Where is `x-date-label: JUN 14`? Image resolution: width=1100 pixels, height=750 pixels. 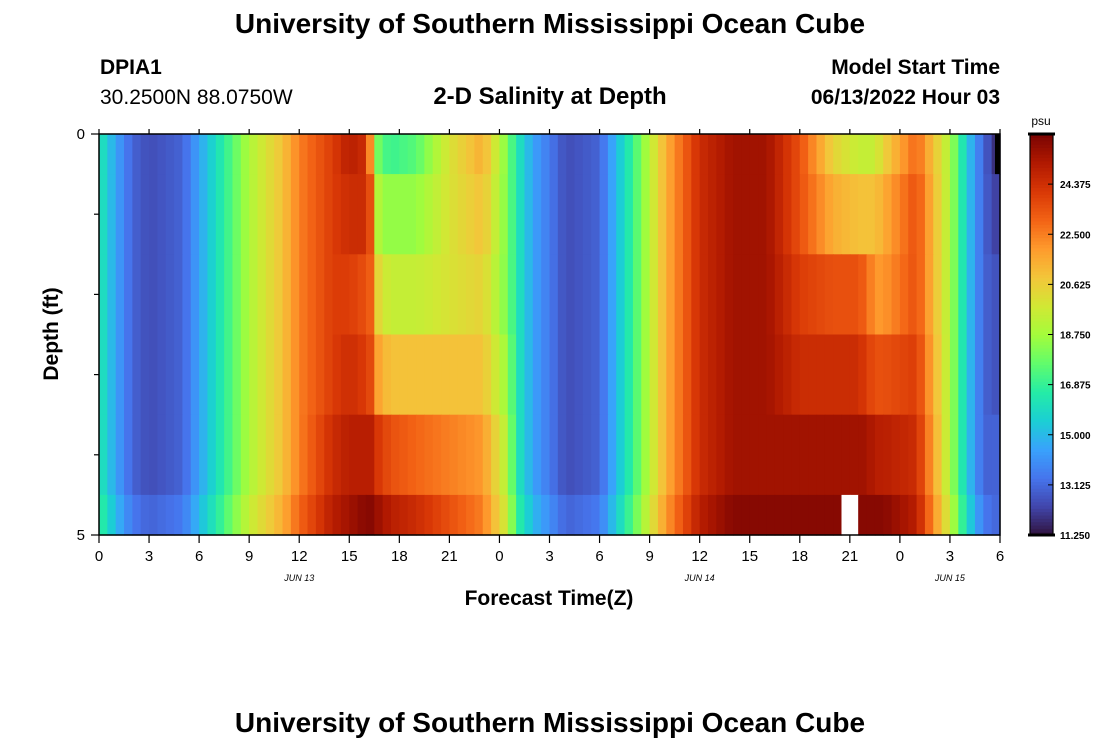
x-date-label: JUN 14 is located at coordinates (699, 578).